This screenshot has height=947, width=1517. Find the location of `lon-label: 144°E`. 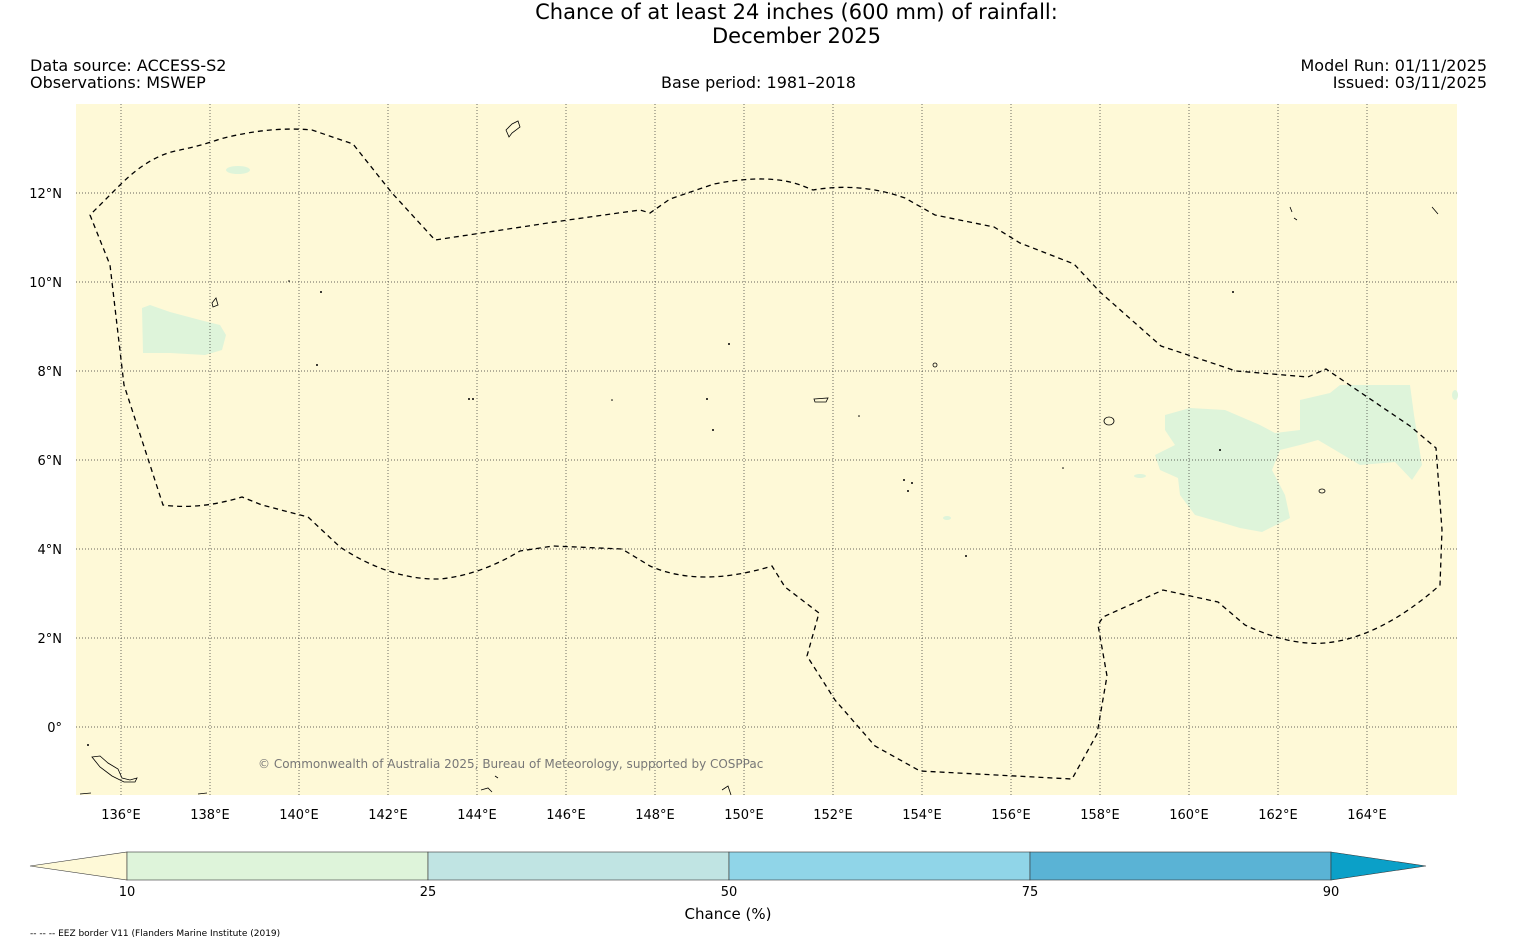

lon-label: 144°E is located at coordinates (477, 815).